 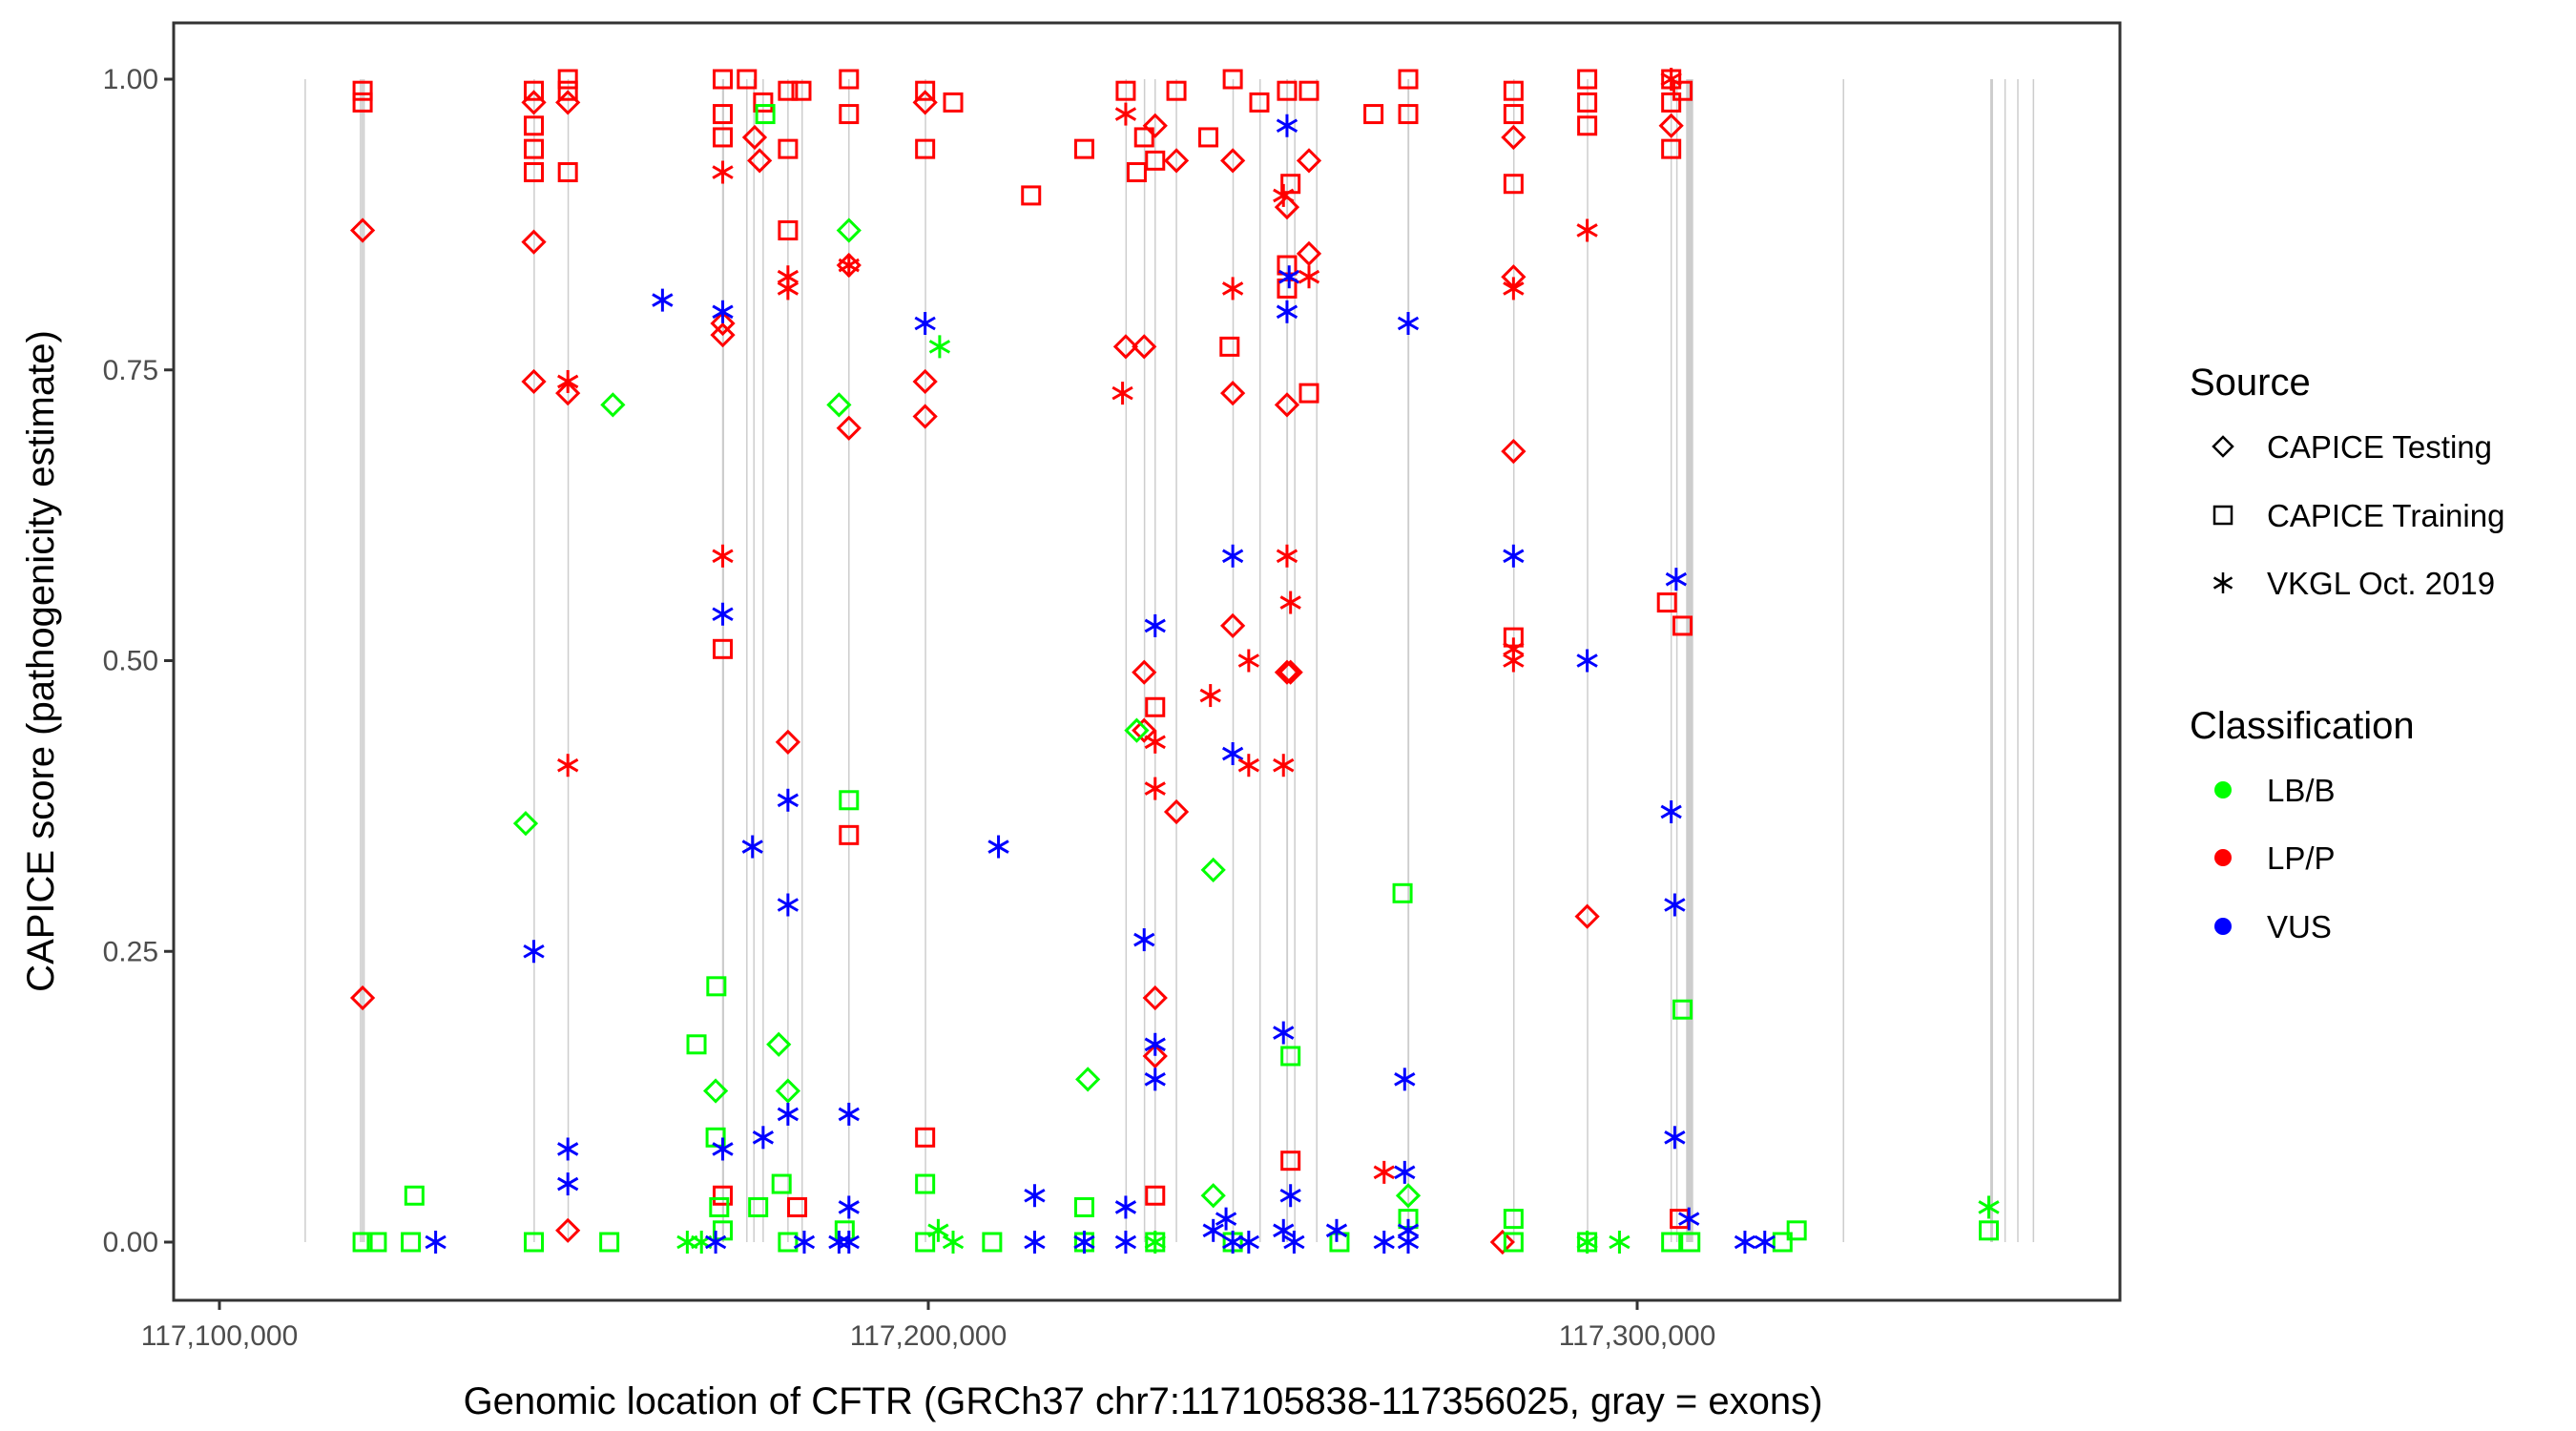 What do you see at coordinates (2222, 515) in the screenshot?
I see `square-icon` at bounding box center [2222, 515].